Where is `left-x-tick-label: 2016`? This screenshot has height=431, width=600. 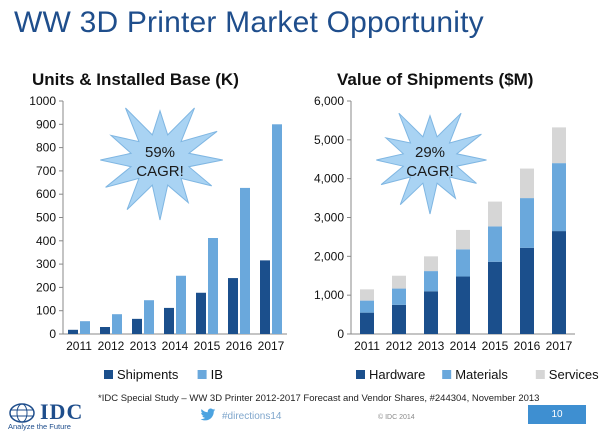
left-x-tick-label: 2016 is located at coordinates (239, 346).